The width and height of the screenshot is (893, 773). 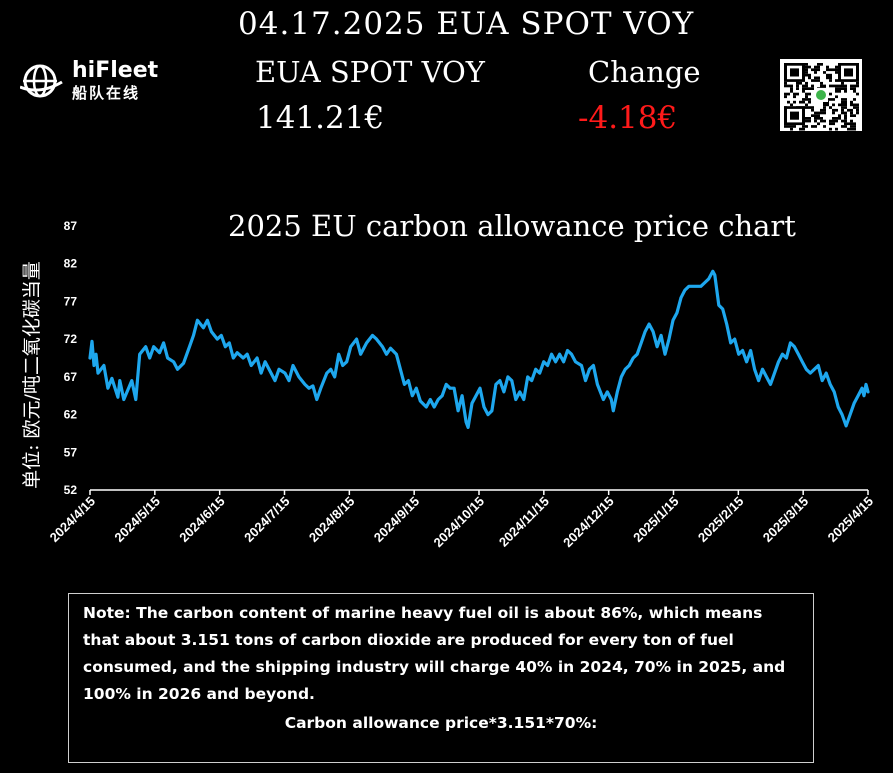 What do you see at coordinates (71, 264) in the screenshot?
I see `y-tick-label: 82` at bounding box center [71, 264].